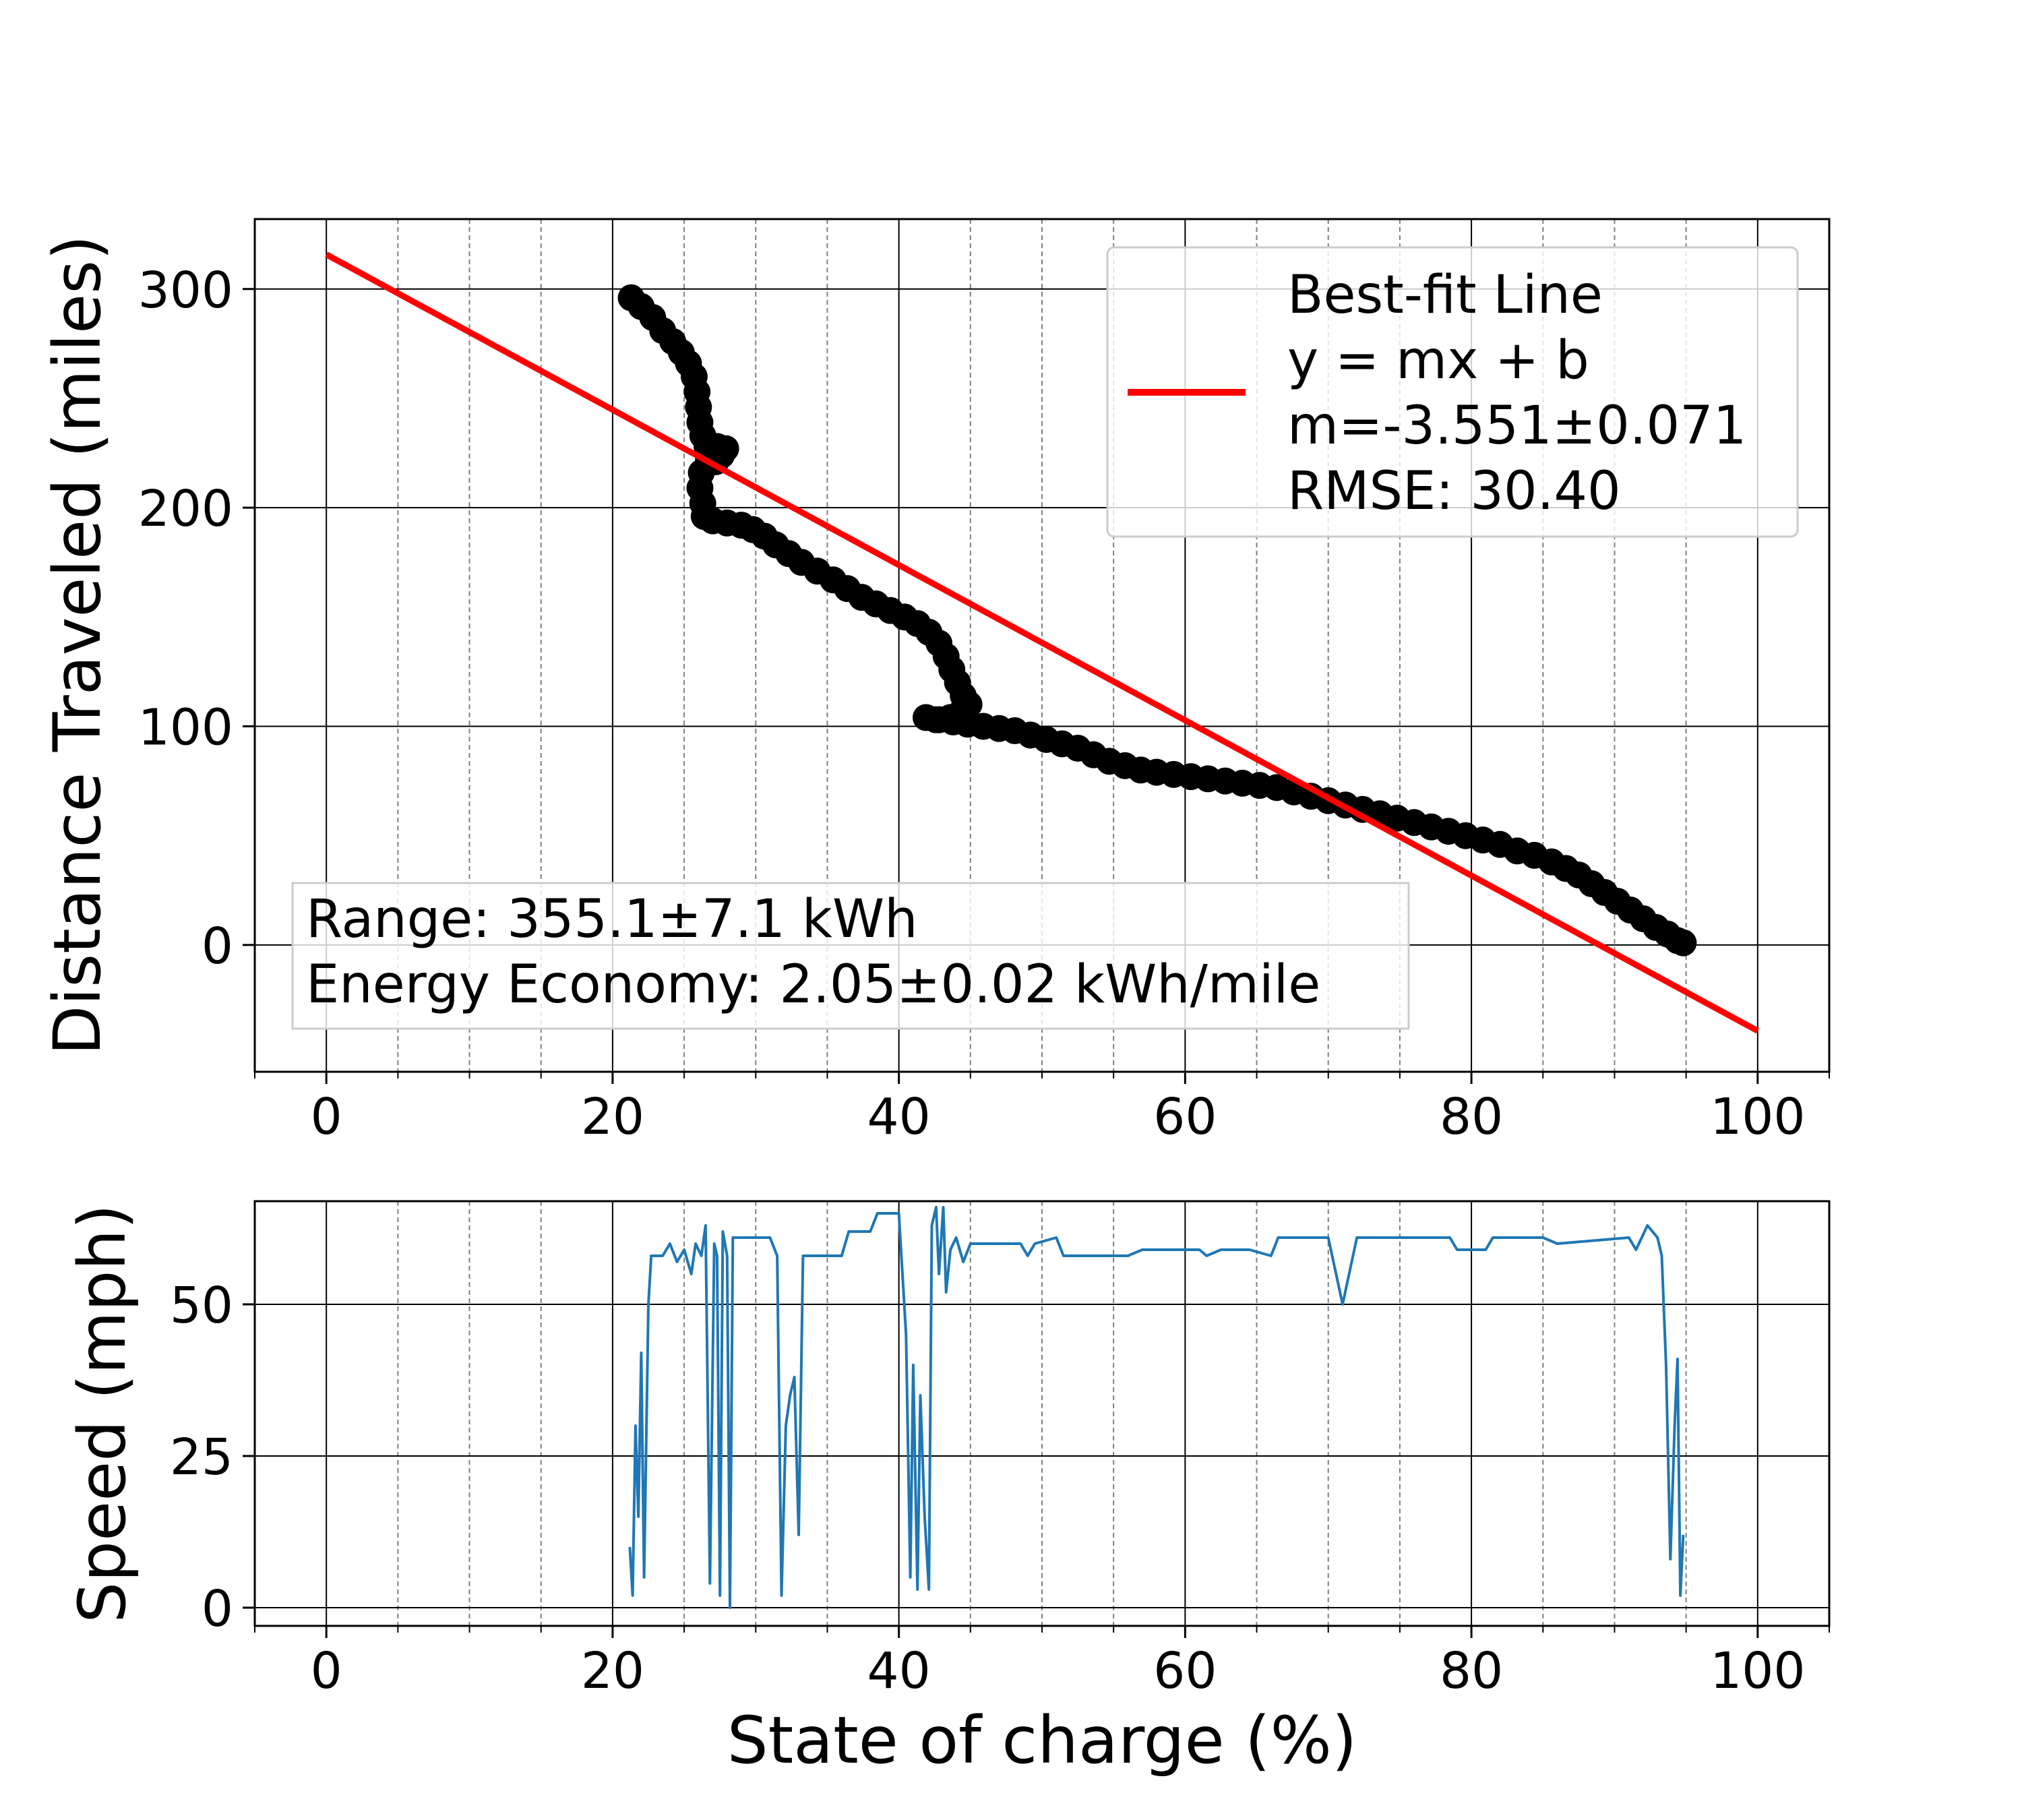 The height and width of the screenshot is (1820, 2022). What do you see at coordinates (326, 1117) in the screenshot?
I see `distance-x-tick-label: 0` at bounding box center [326, 1117].